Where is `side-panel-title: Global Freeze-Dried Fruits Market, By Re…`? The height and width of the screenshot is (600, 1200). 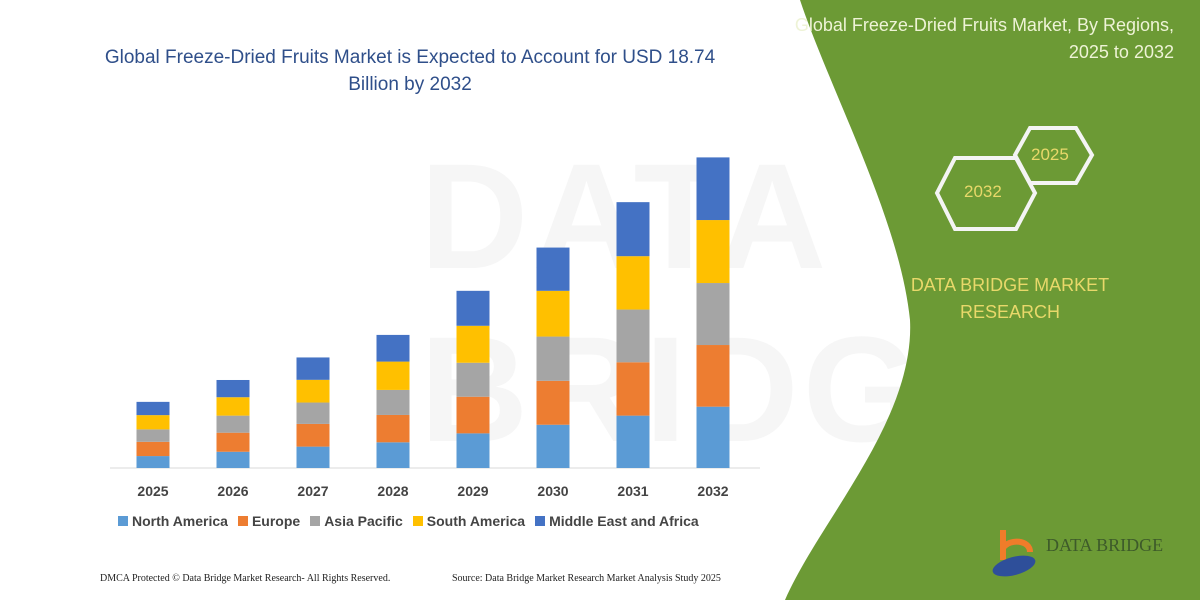
side-panel-title: Global Freeze-Dried Fruits Market, By Re… is located at coordinates (984, 38).